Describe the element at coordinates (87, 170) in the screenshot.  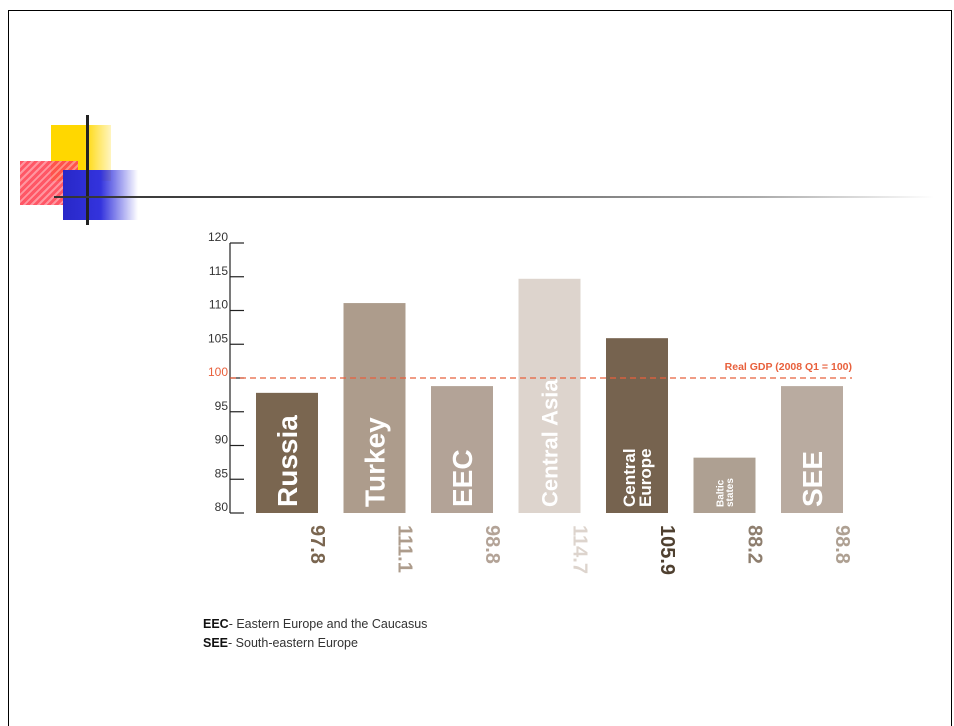
I see `decor-vertical-line` at that location.